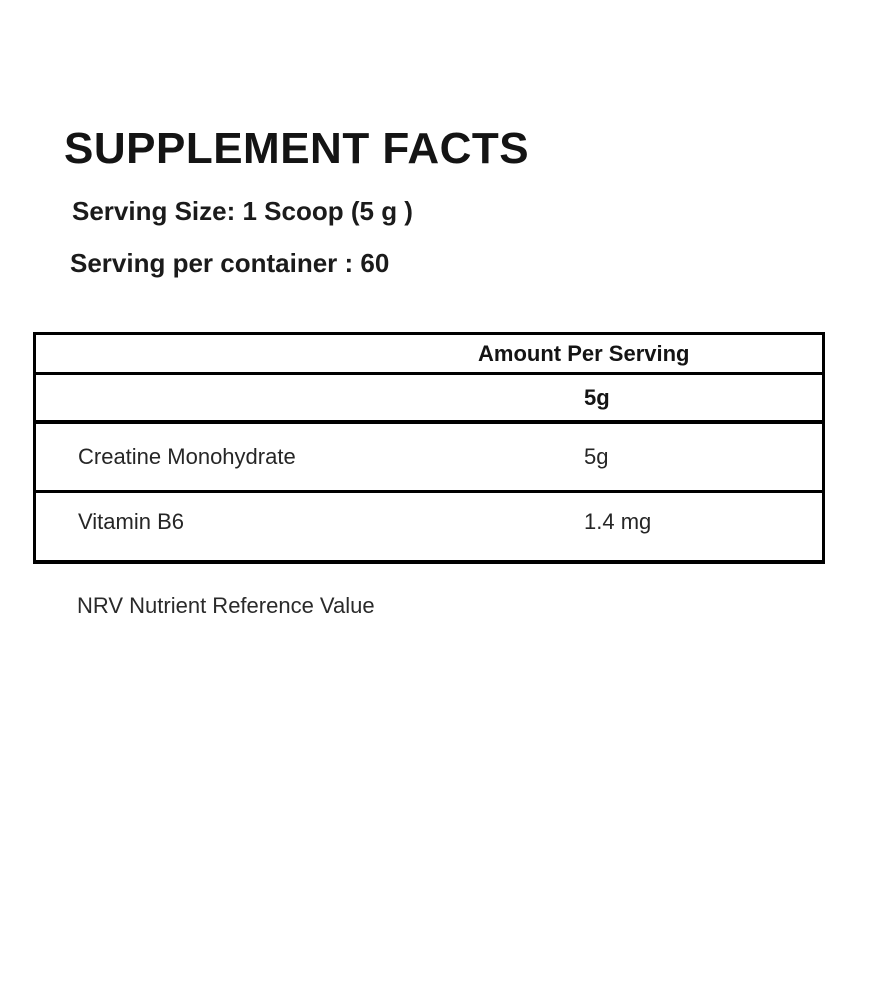  What do you see at coordinates (429, 355) in the screenshot?
I see `table-header-row: Amount Per Serving` at bounding box center [429, 355].